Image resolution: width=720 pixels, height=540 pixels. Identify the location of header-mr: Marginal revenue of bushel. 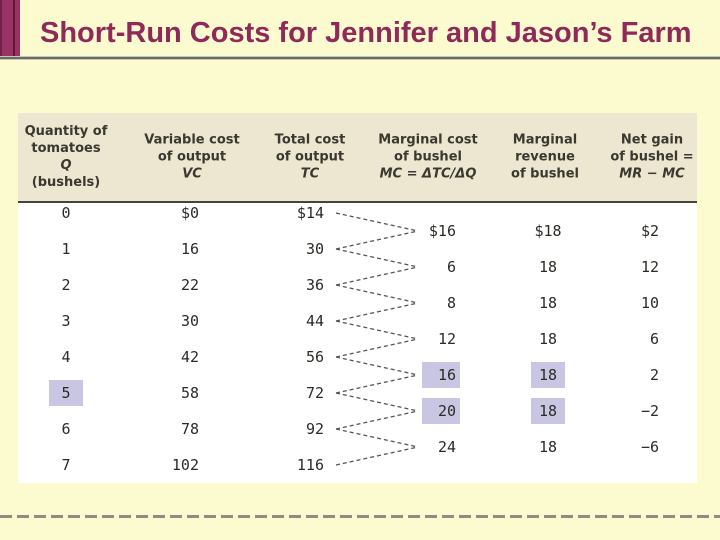
(545, 157).